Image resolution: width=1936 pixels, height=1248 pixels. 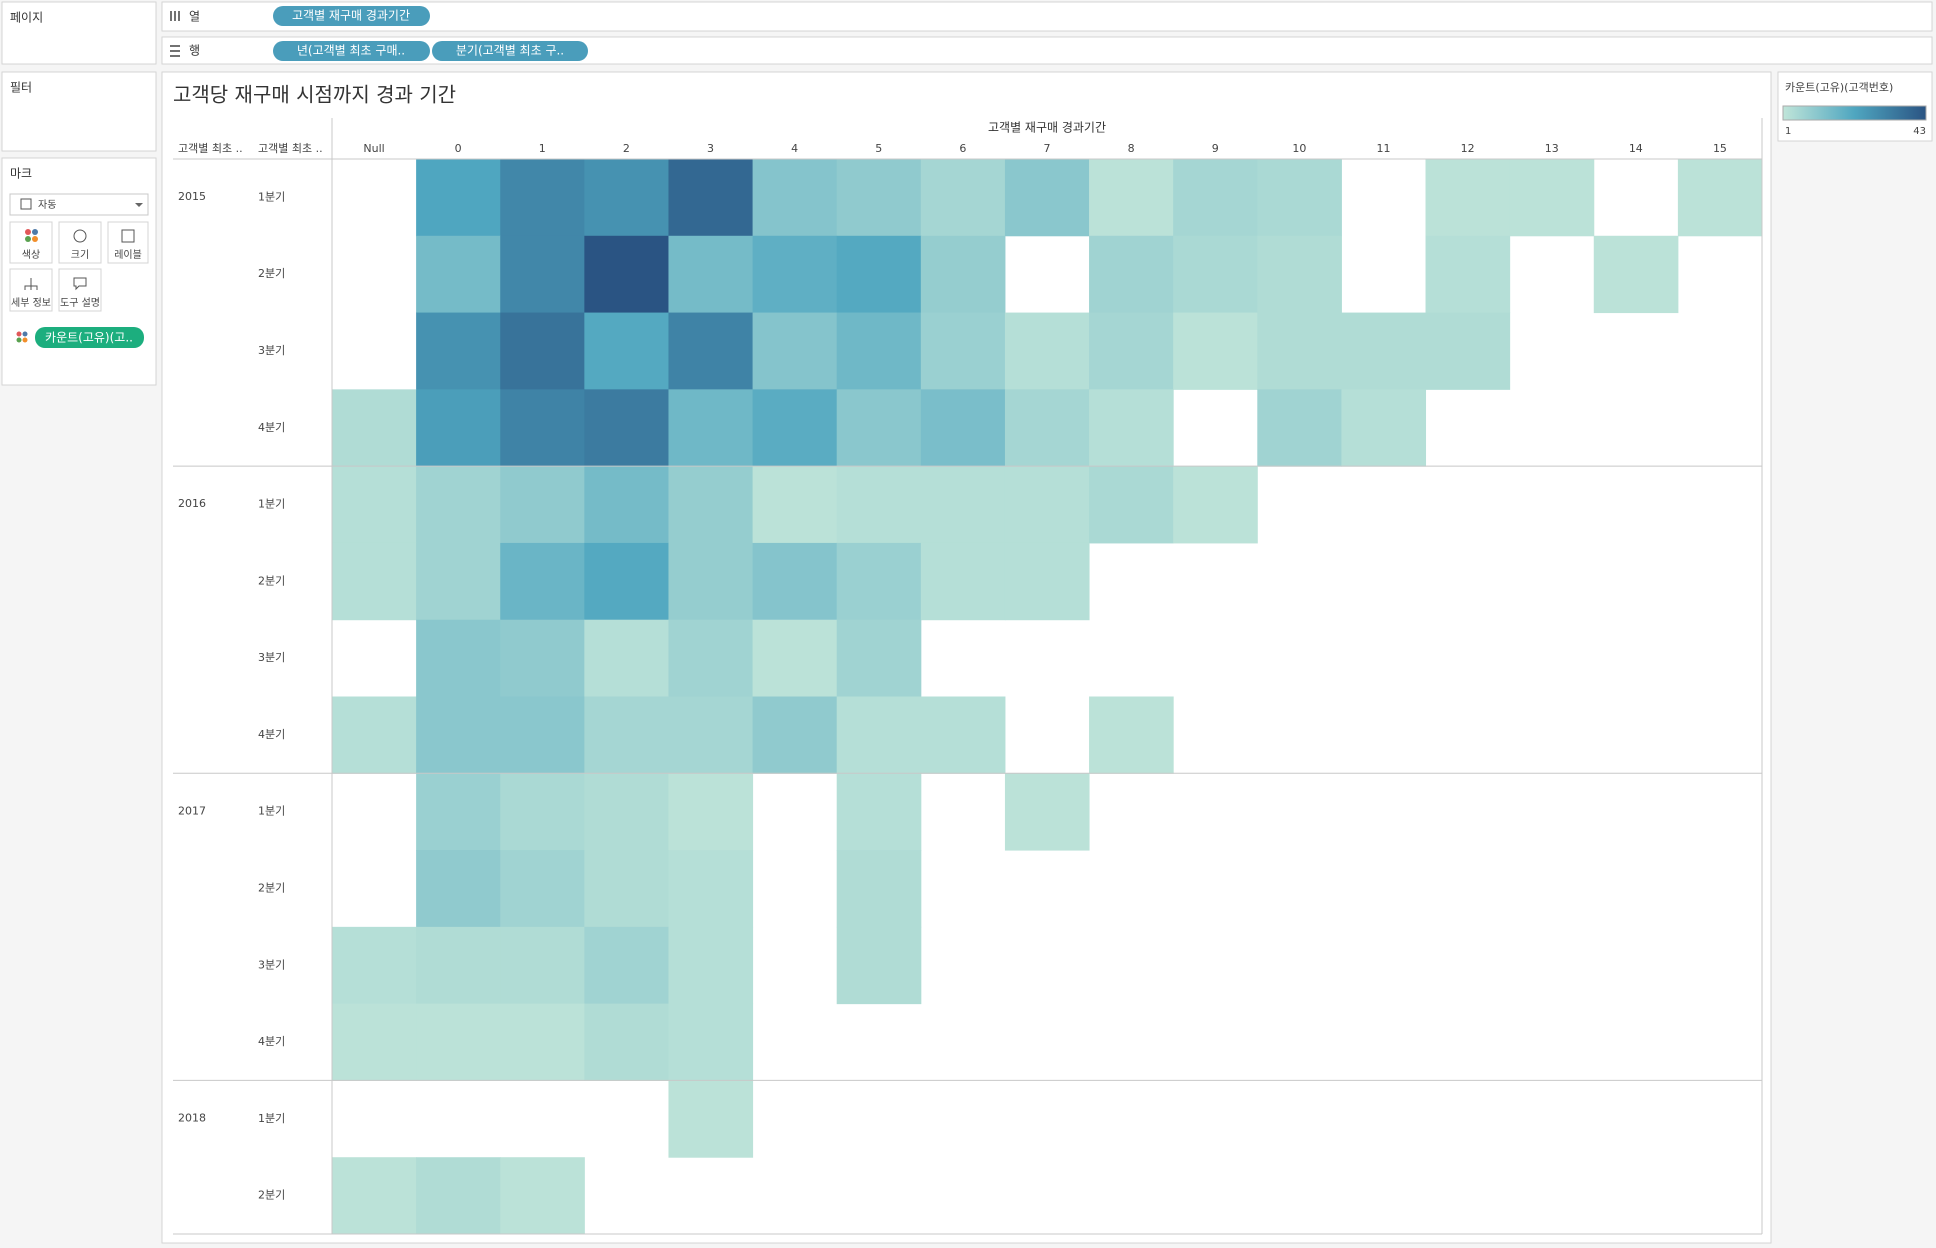 I want to click on detail-icon, so click(x=31, y=284).